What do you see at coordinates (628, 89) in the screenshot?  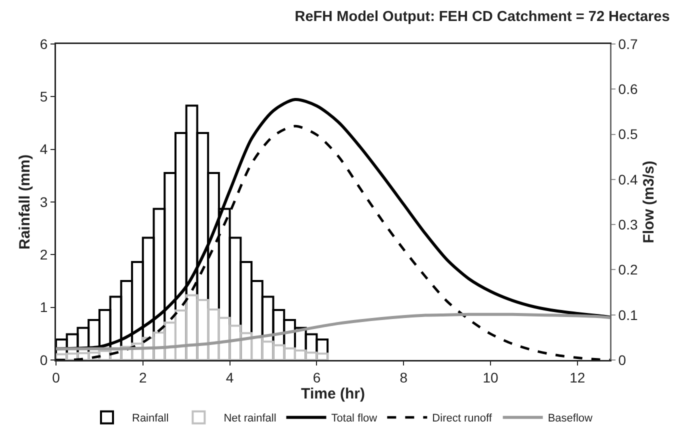 I see `y2-tick-label: 0.6` at bounding box center [628, 89].